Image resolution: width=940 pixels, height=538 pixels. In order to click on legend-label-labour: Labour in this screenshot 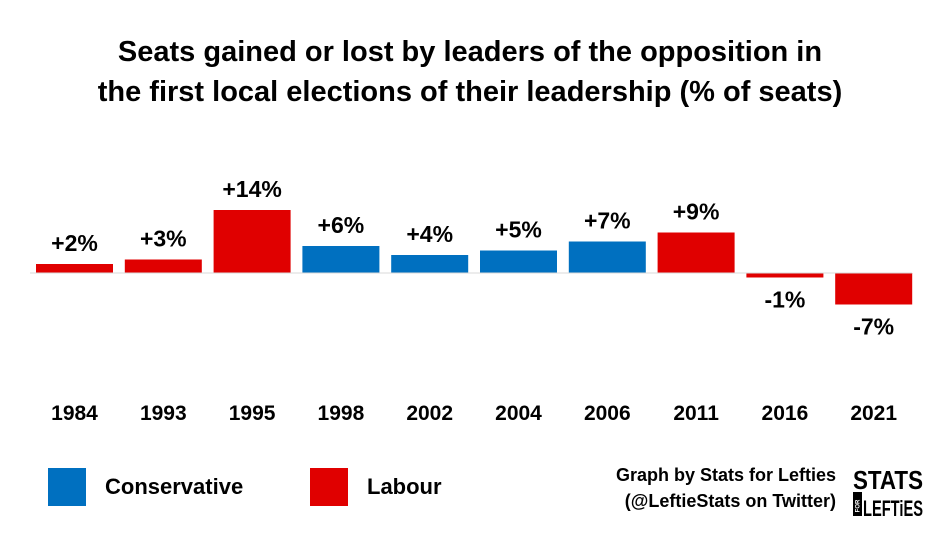, I will do `click(404, 486)`.